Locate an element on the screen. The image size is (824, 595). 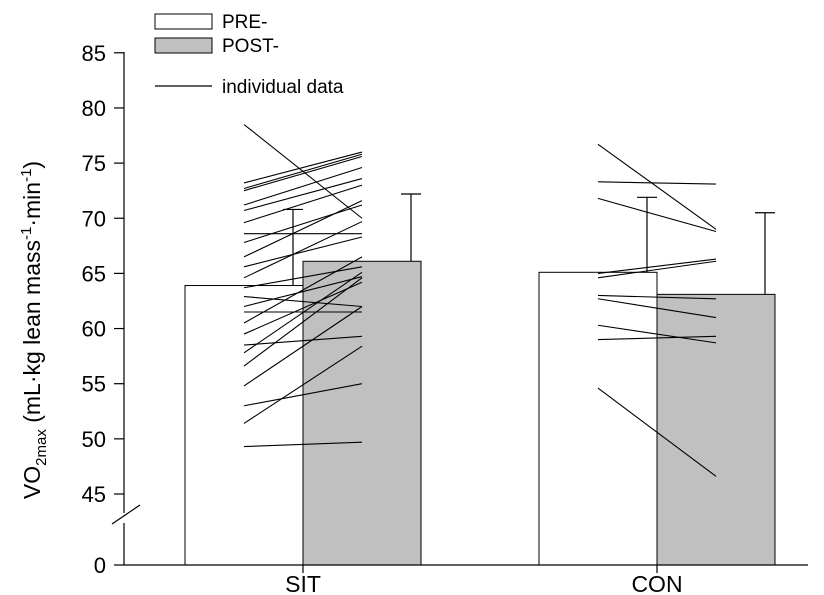
y-tick-label: 80 is located at coordinates (94, 108).